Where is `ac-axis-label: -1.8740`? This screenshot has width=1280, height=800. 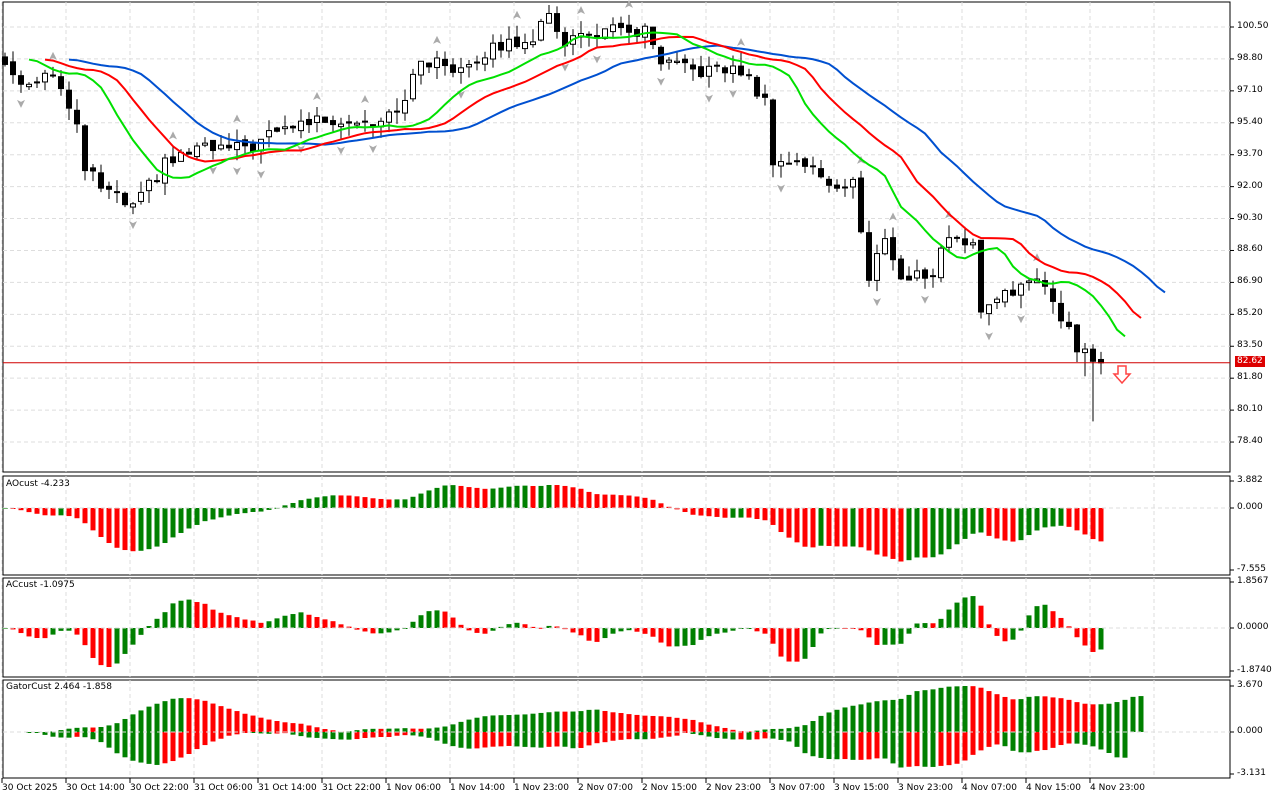 ac-axis-label: -1.8740 is located at coordinates (1254, 670).